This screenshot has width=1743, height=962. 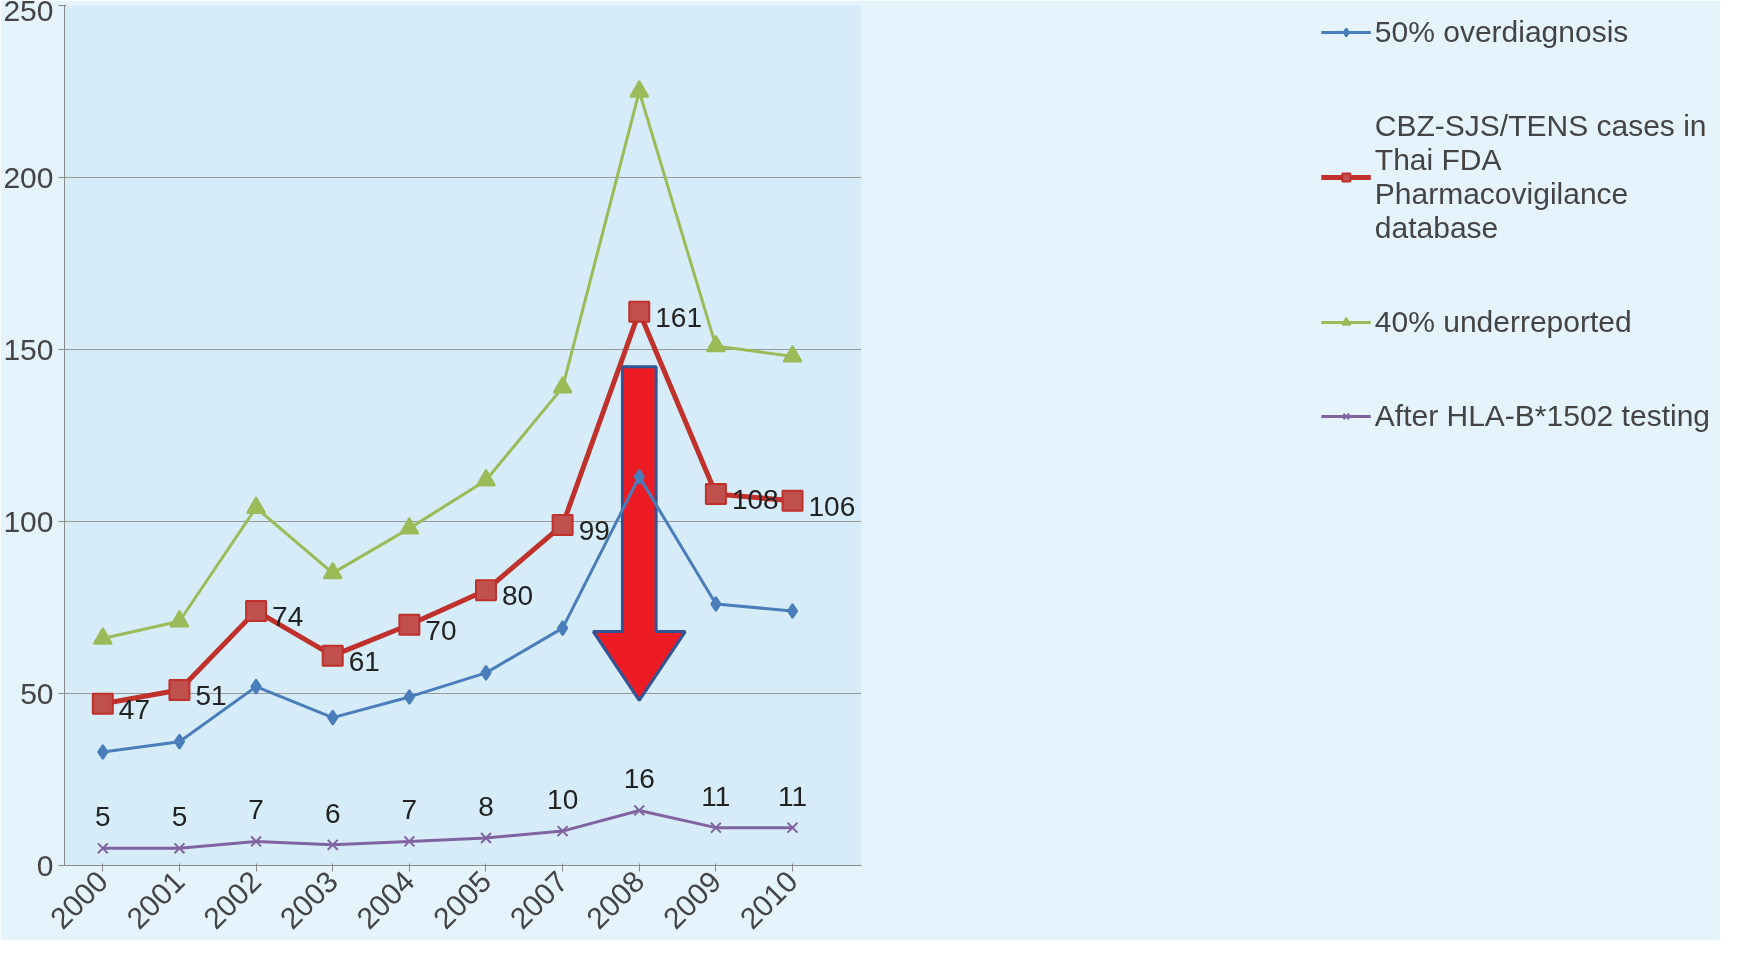 What do you see at coordinates (332, 813) in the screenshot?
I see `data-label: 6` at bounding box center [332, 813].